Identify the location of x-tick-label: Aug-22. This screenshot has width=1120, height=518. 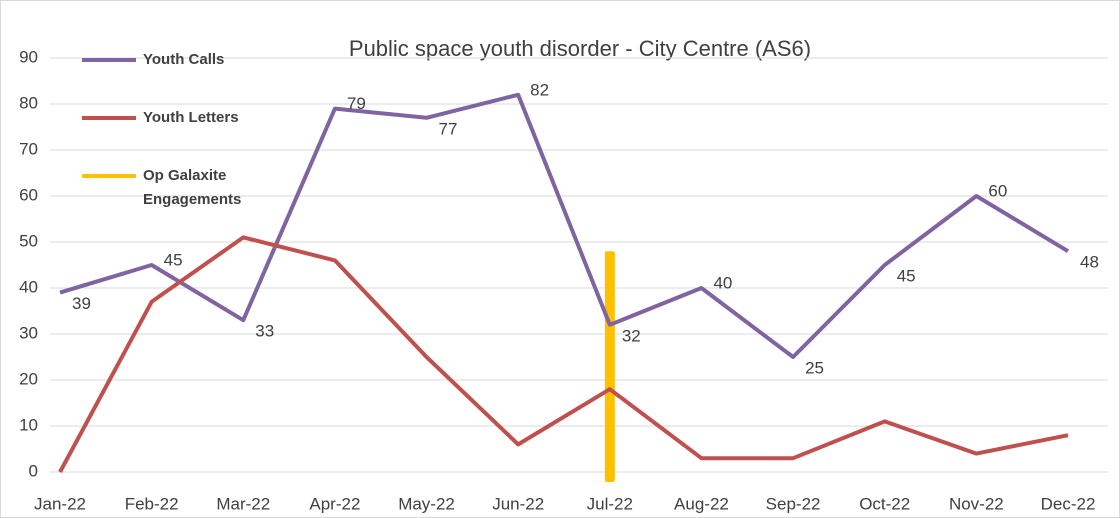
(701, 503).